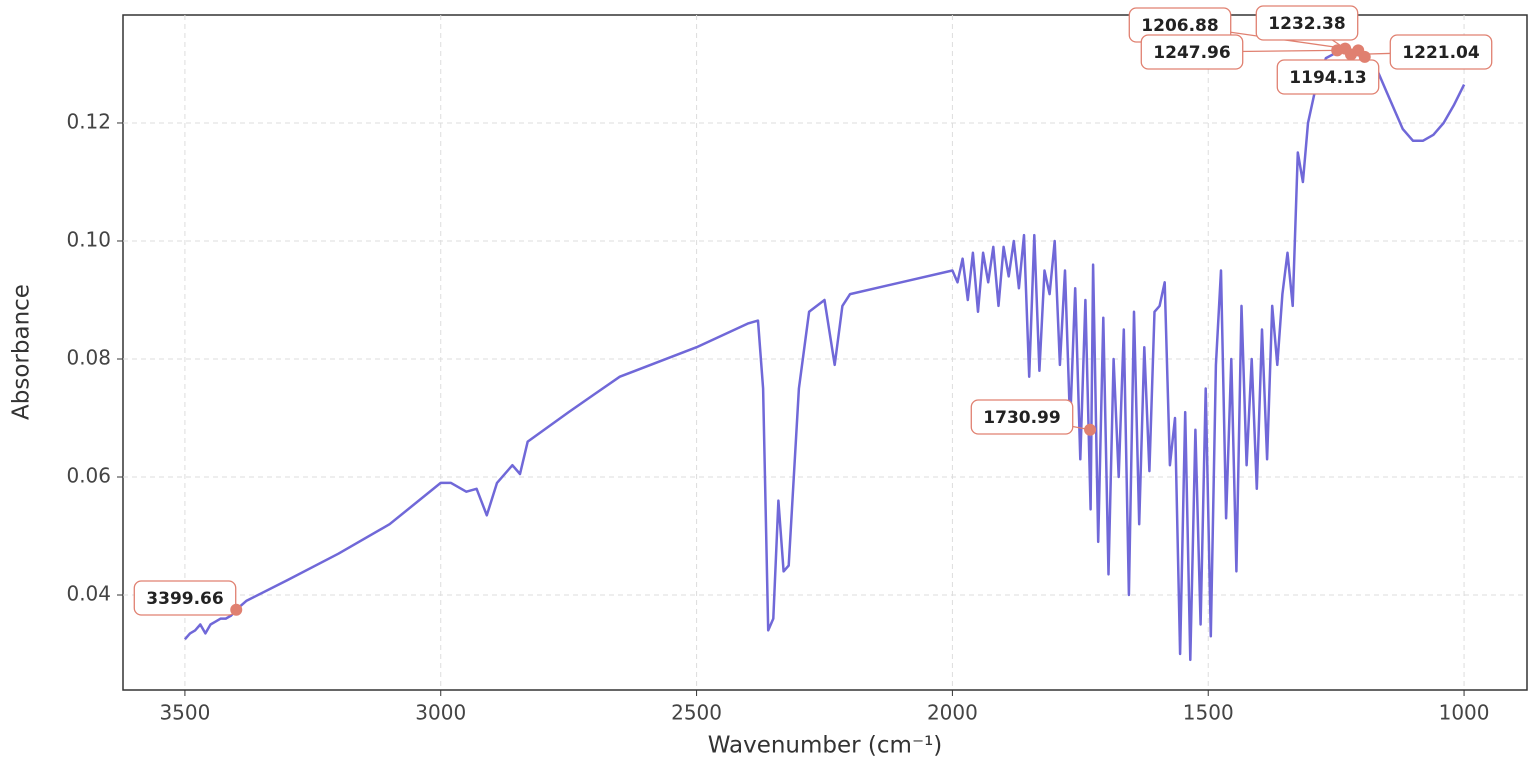 This screenshot has height=766, width=1535. Describe the element at coordinates (22, 352) in the screenshot. I see `y-axis-label: Absorbance` at that location.